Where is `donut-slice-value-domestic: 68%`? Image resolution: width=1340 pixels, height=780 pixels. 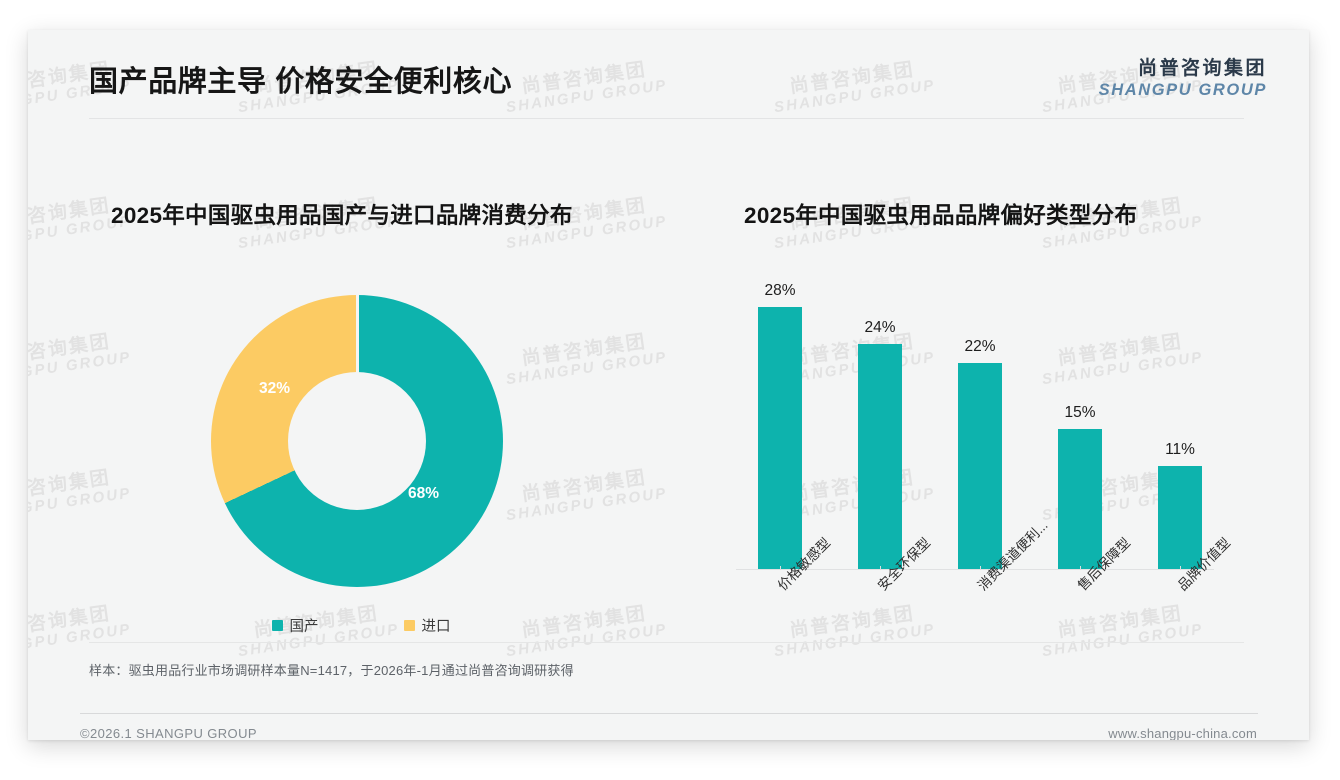
donut-slice-value-domestic: 68% is located at coordinates (424, 493).